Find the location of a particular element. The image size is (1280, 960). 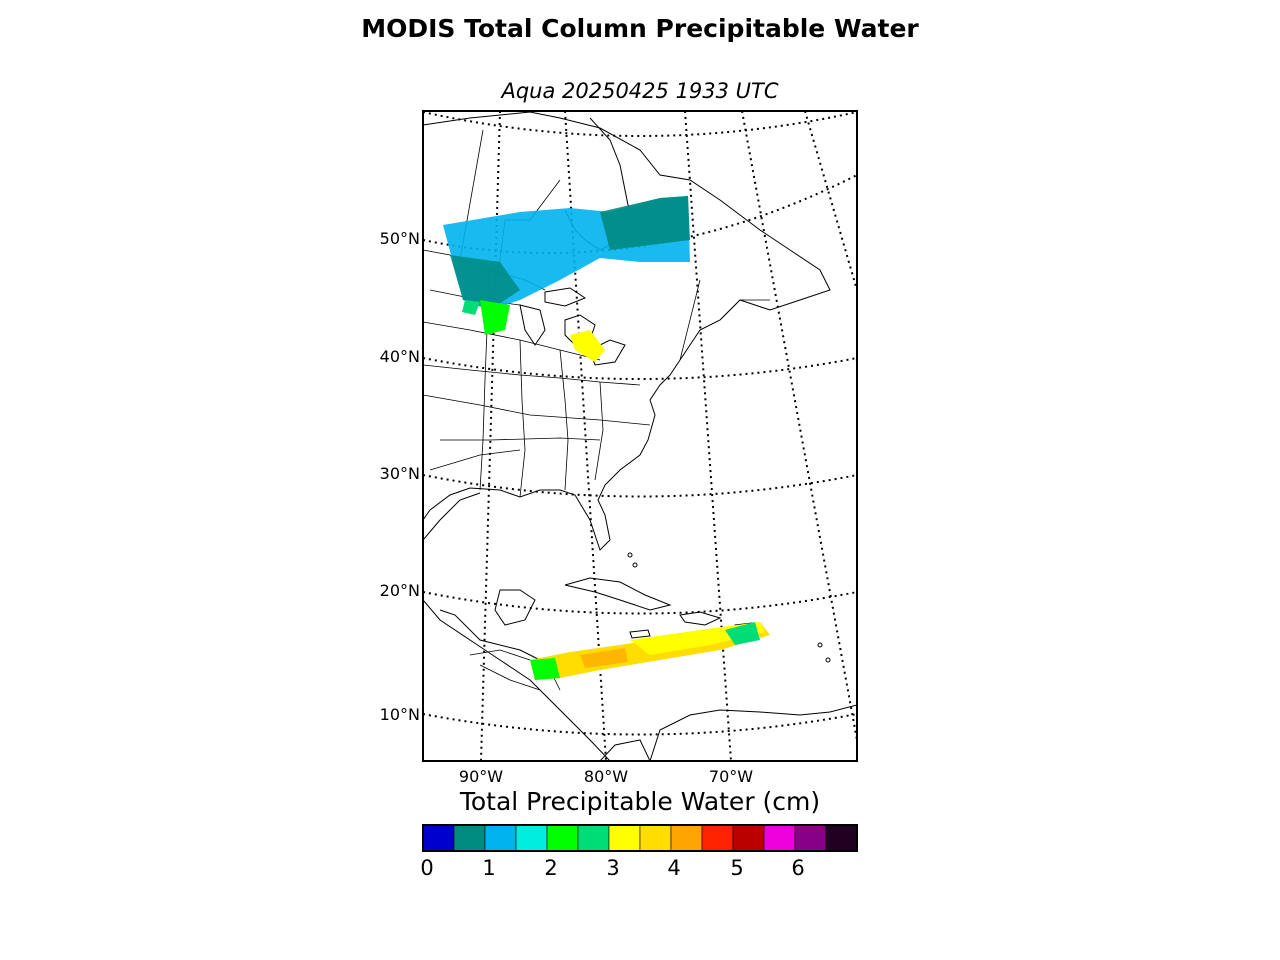

lat-label-30: 30°N is located at coordinates (399, 473).